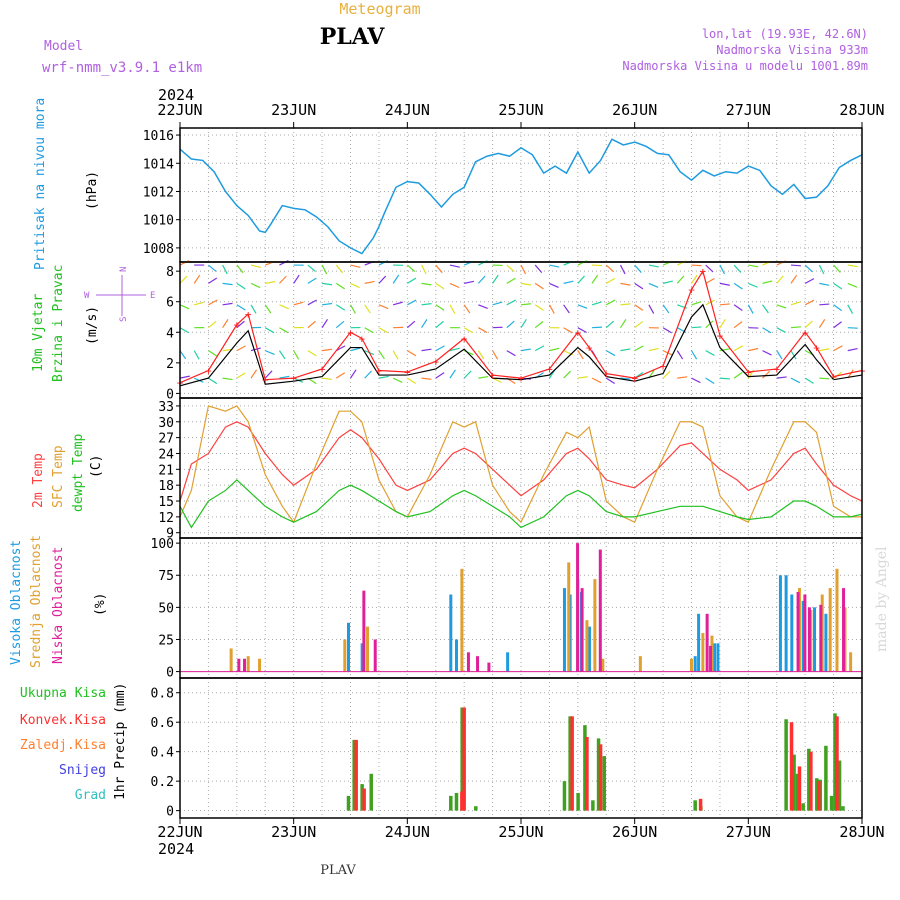 The height and width of the screenshot is (900, 900). I want to click on x-tick-label-bottom: 26JUN, so click(634, 832).